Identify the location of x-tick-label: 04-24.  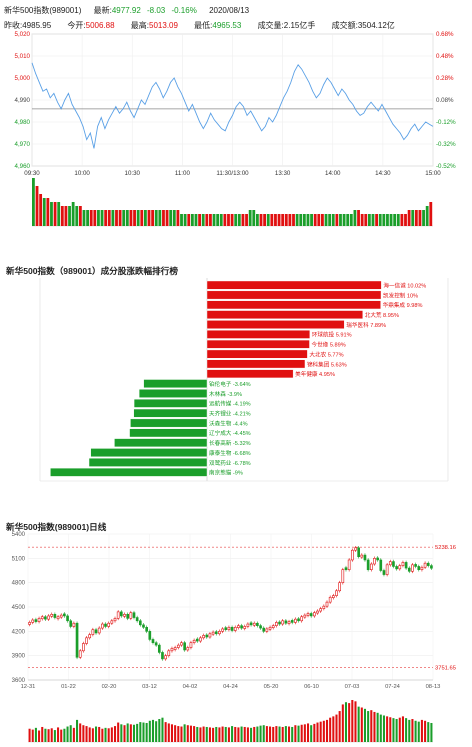
(231, 687).